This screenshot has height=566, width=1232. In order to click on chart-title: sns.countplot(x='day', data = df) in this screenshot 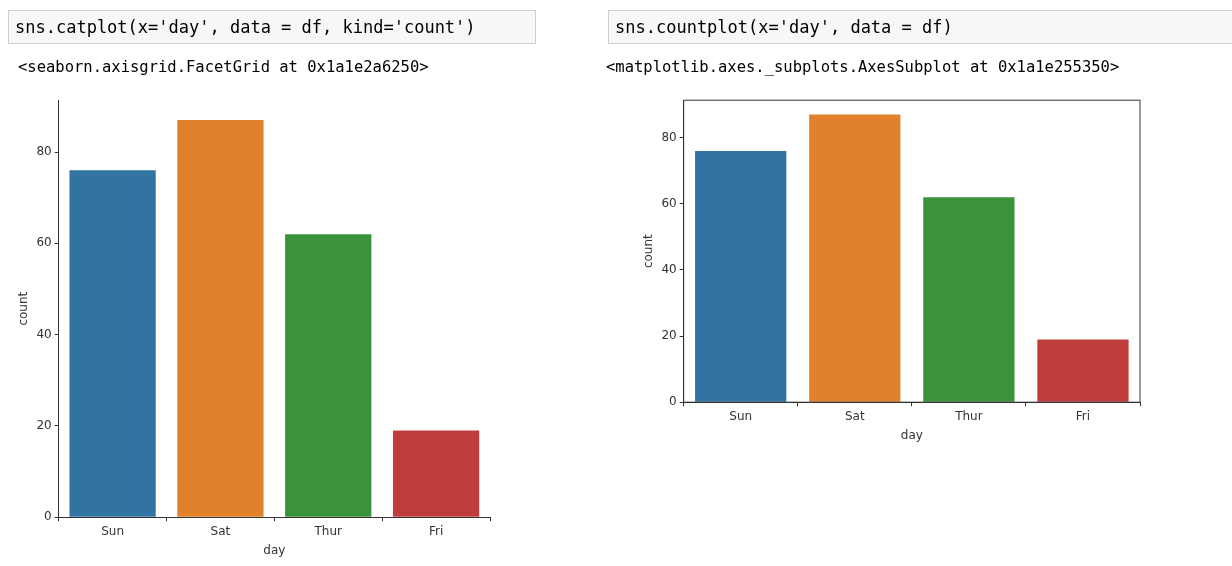, I will do `click(920, 27)`.